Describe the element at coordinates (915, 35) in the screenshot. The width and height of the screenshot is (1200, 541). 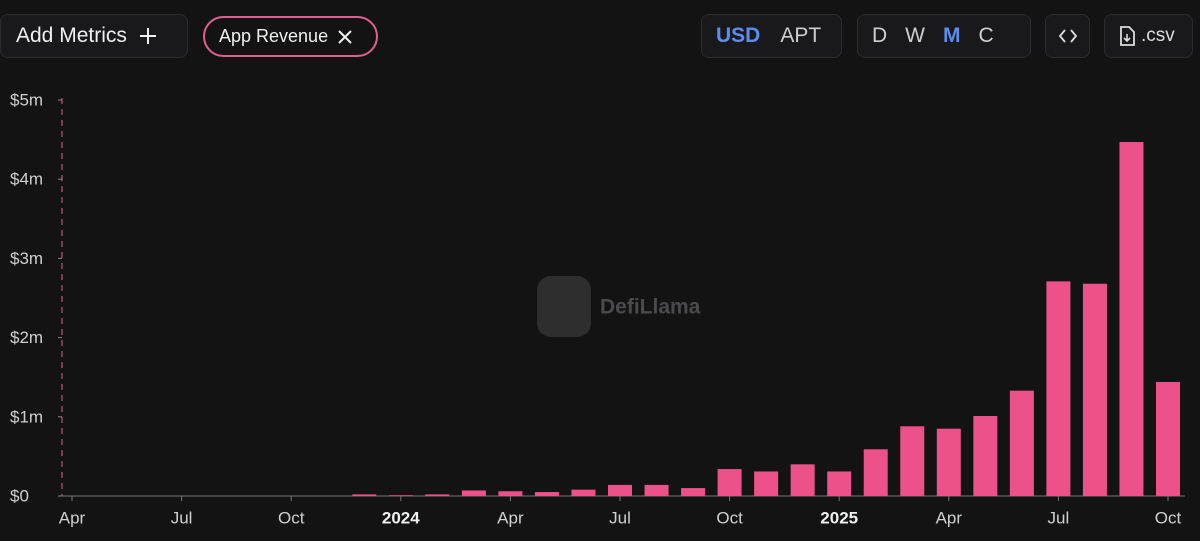
I see `toggle-option: W` at that location.